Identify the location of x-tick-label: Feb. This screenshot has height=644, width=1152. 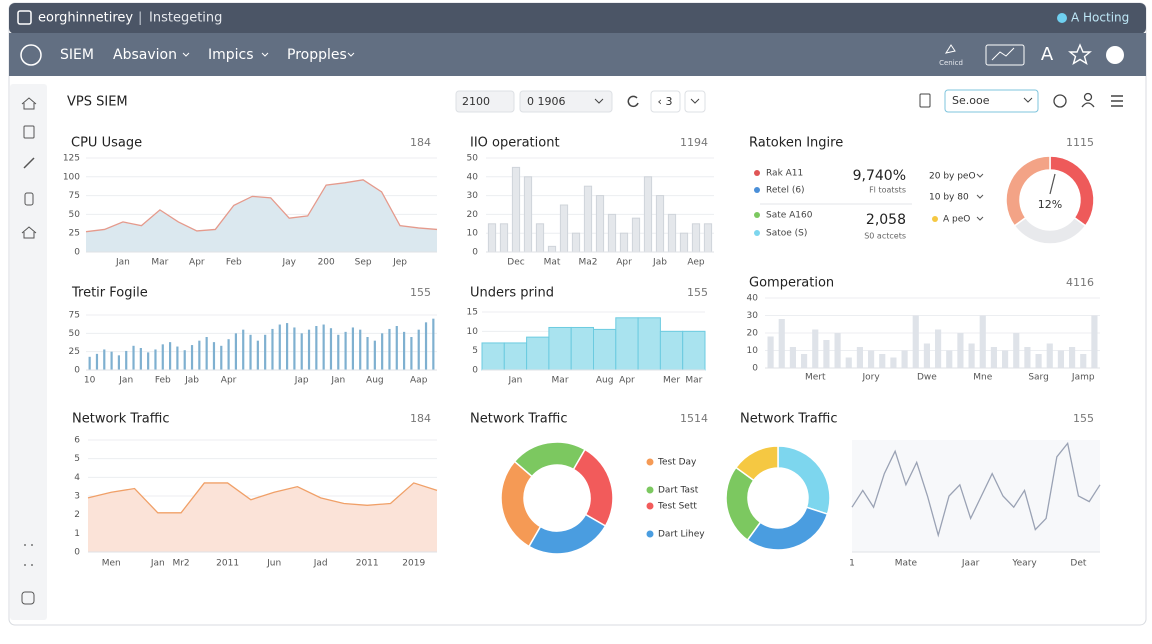
(163, 381).